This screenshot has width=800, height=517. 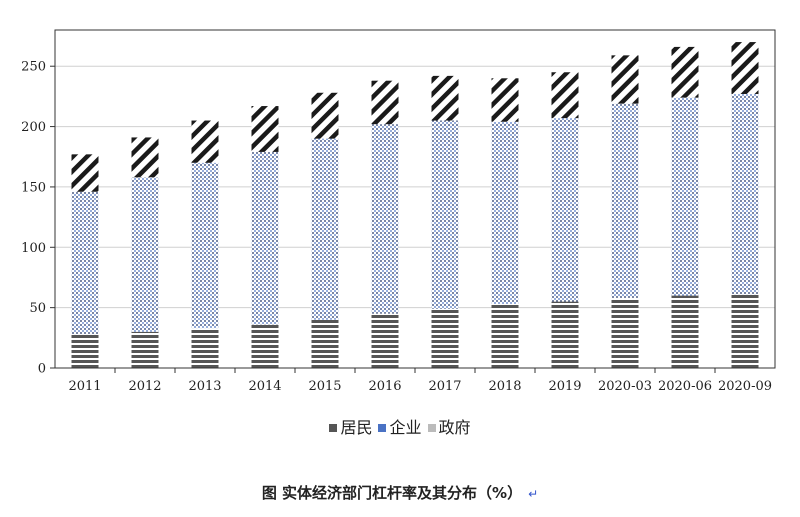 What do you see at coordinates (324, 386) in the screenshot?
I see `x-tick-label: 2015` at bounding box center [324, 386].